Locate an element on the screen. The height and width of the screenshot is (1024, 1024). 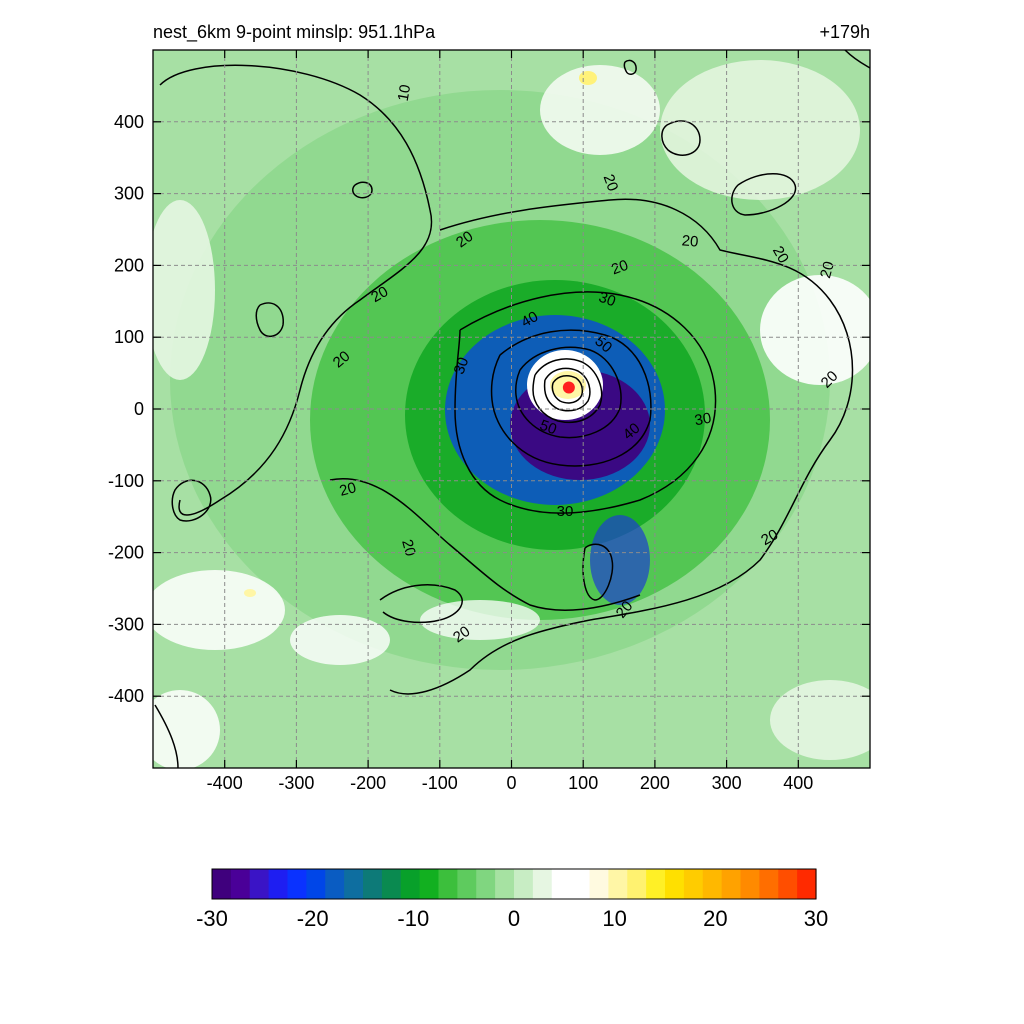
colorbar-frame is located at coordinates (514, 884).